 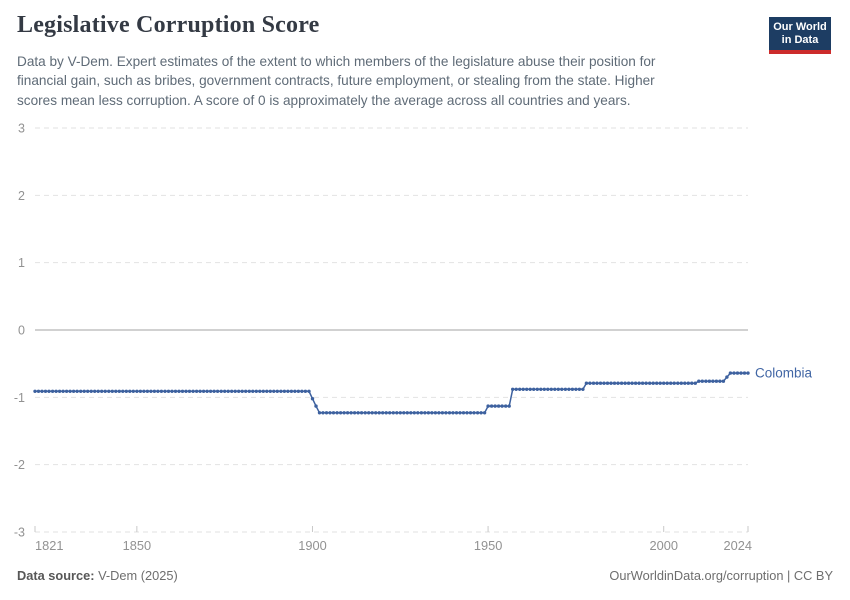 I want to click on series-line, so click(x=391, y=393).